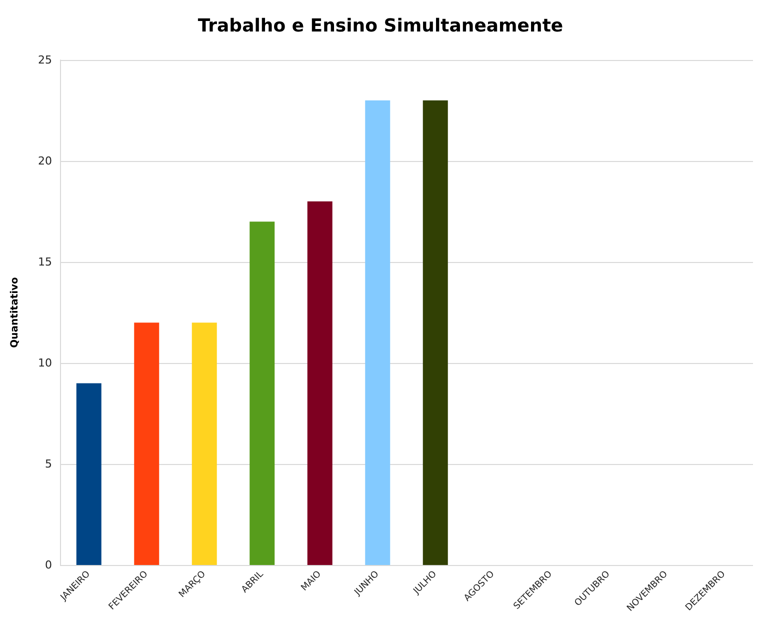 The image size is (761, 634). Describe the element at coordinates (48, 464) in the screenshot. I see `y-tick-label: 5` at that location.